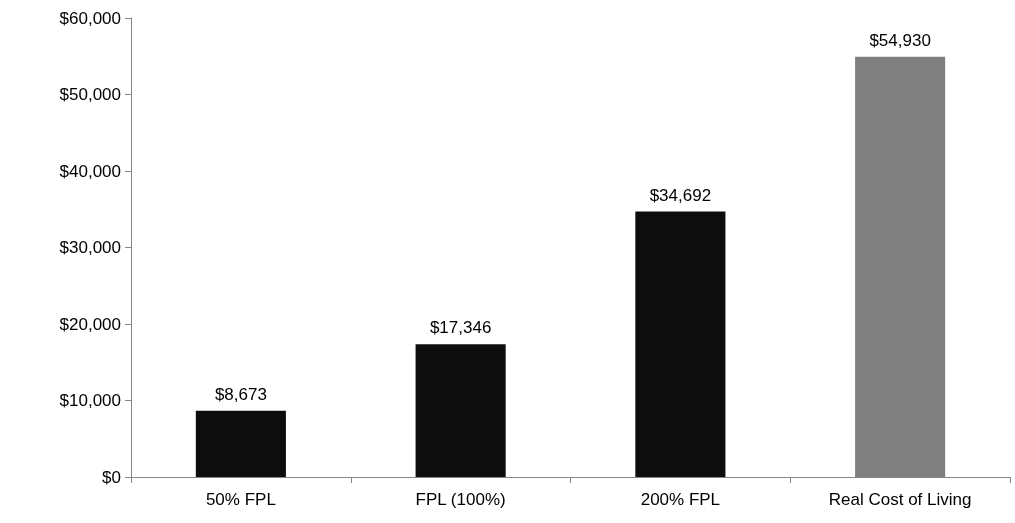 This screenshot has width=1015, height=523. What do you see at coordinates (680, 499) in the screenshot?
I see `x-tick-label: 200% FPL` at bounding box center [680, 499].